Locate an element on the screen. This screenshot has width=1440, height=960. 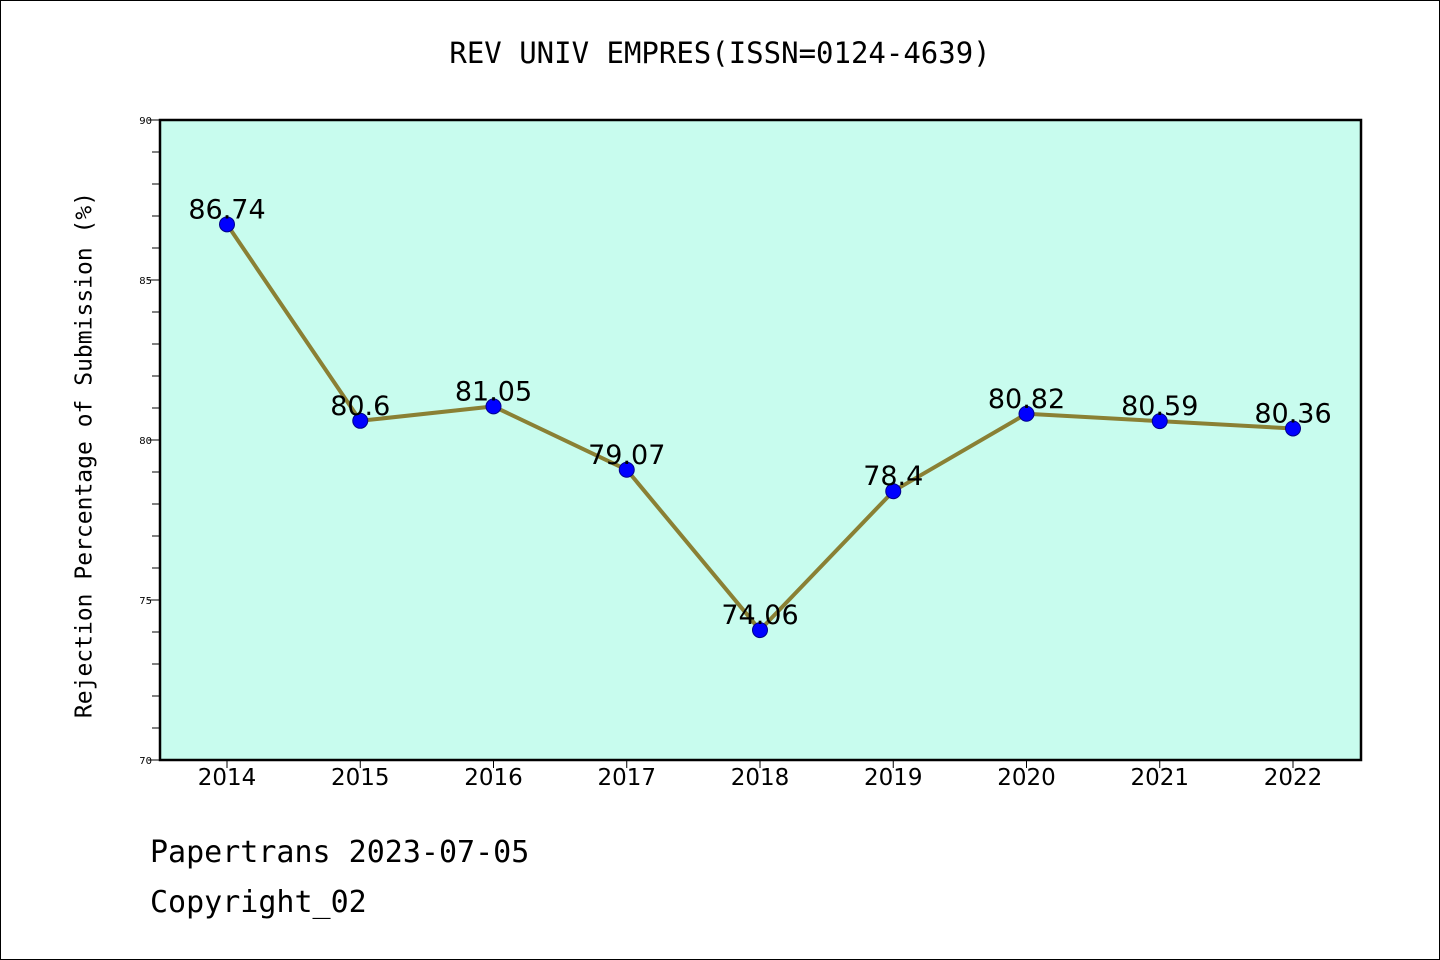
y-axis-ticks: 70 75 80 85 90 is located at coordinates (149, 441).